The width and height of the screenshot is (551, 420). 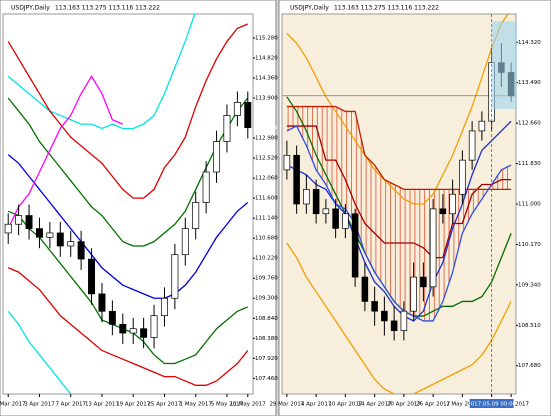 What do you see at coordinates (345, 405) in the screenshot?
I see `x-tick-label: 10 Apr 2017` at bounding box center [345, 405].